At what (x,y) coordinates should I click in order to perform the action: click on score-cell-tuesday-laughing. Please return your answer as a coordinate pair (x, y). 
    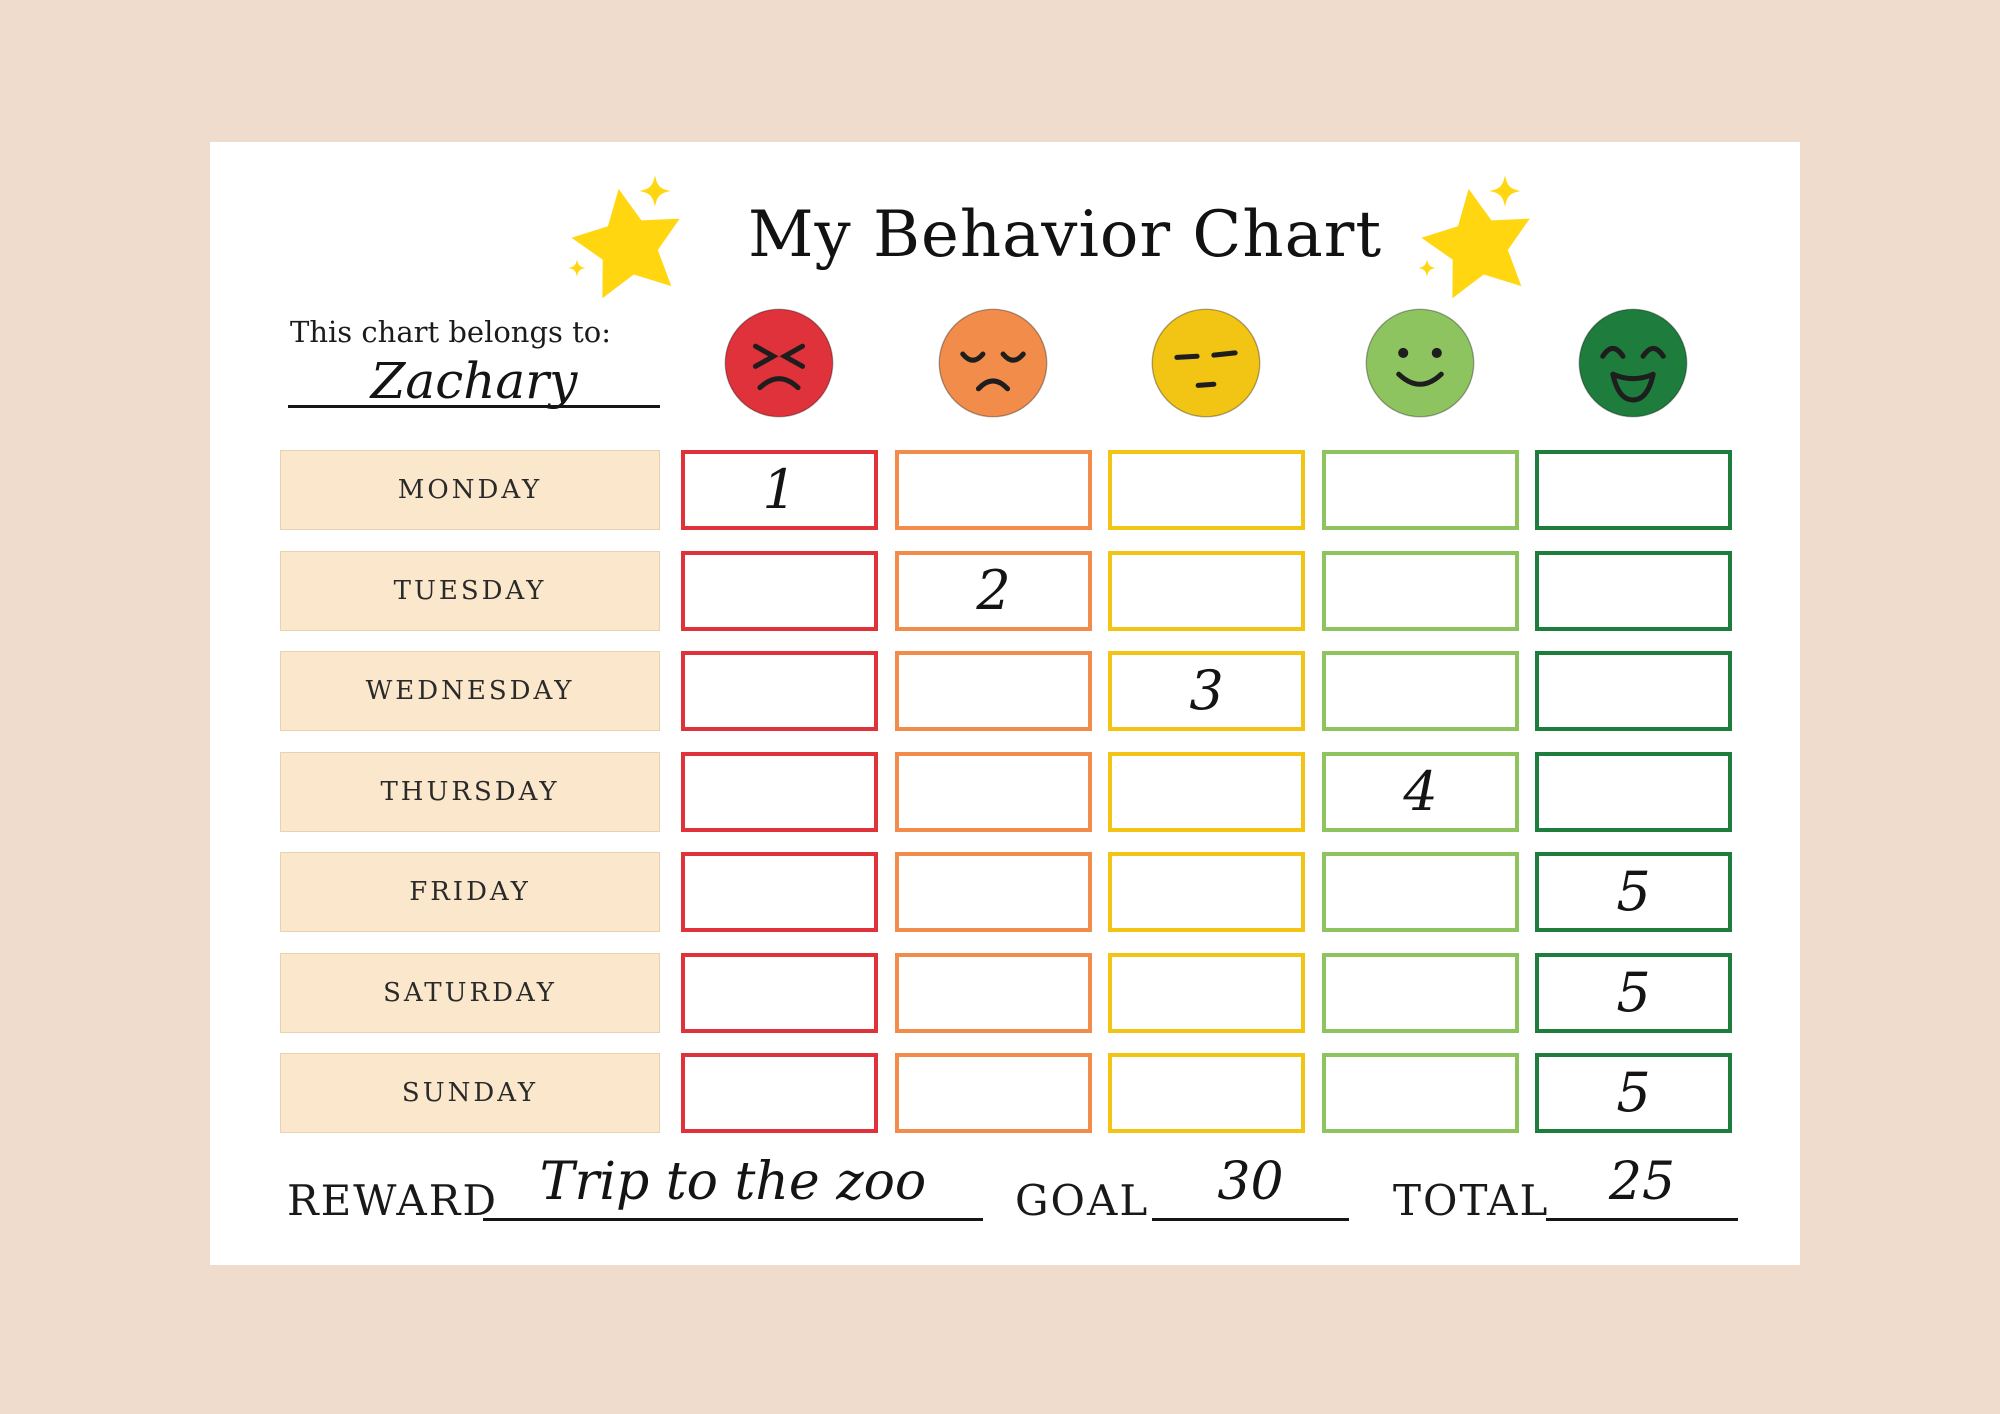
    Looking at the image, I should click on (1633, 591).